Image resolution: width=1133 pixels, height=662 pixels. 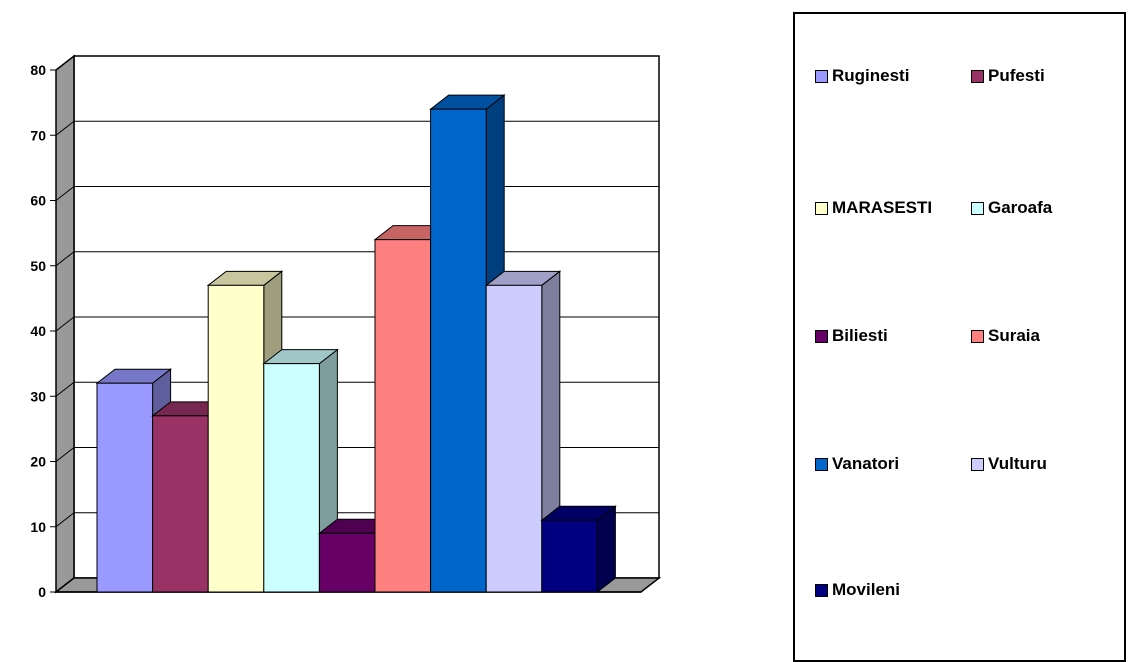 What do you see at coordinates (882, 207) in the screenshot?
I see `legend-label: MARASESTI` at bounding box center [882, 207].